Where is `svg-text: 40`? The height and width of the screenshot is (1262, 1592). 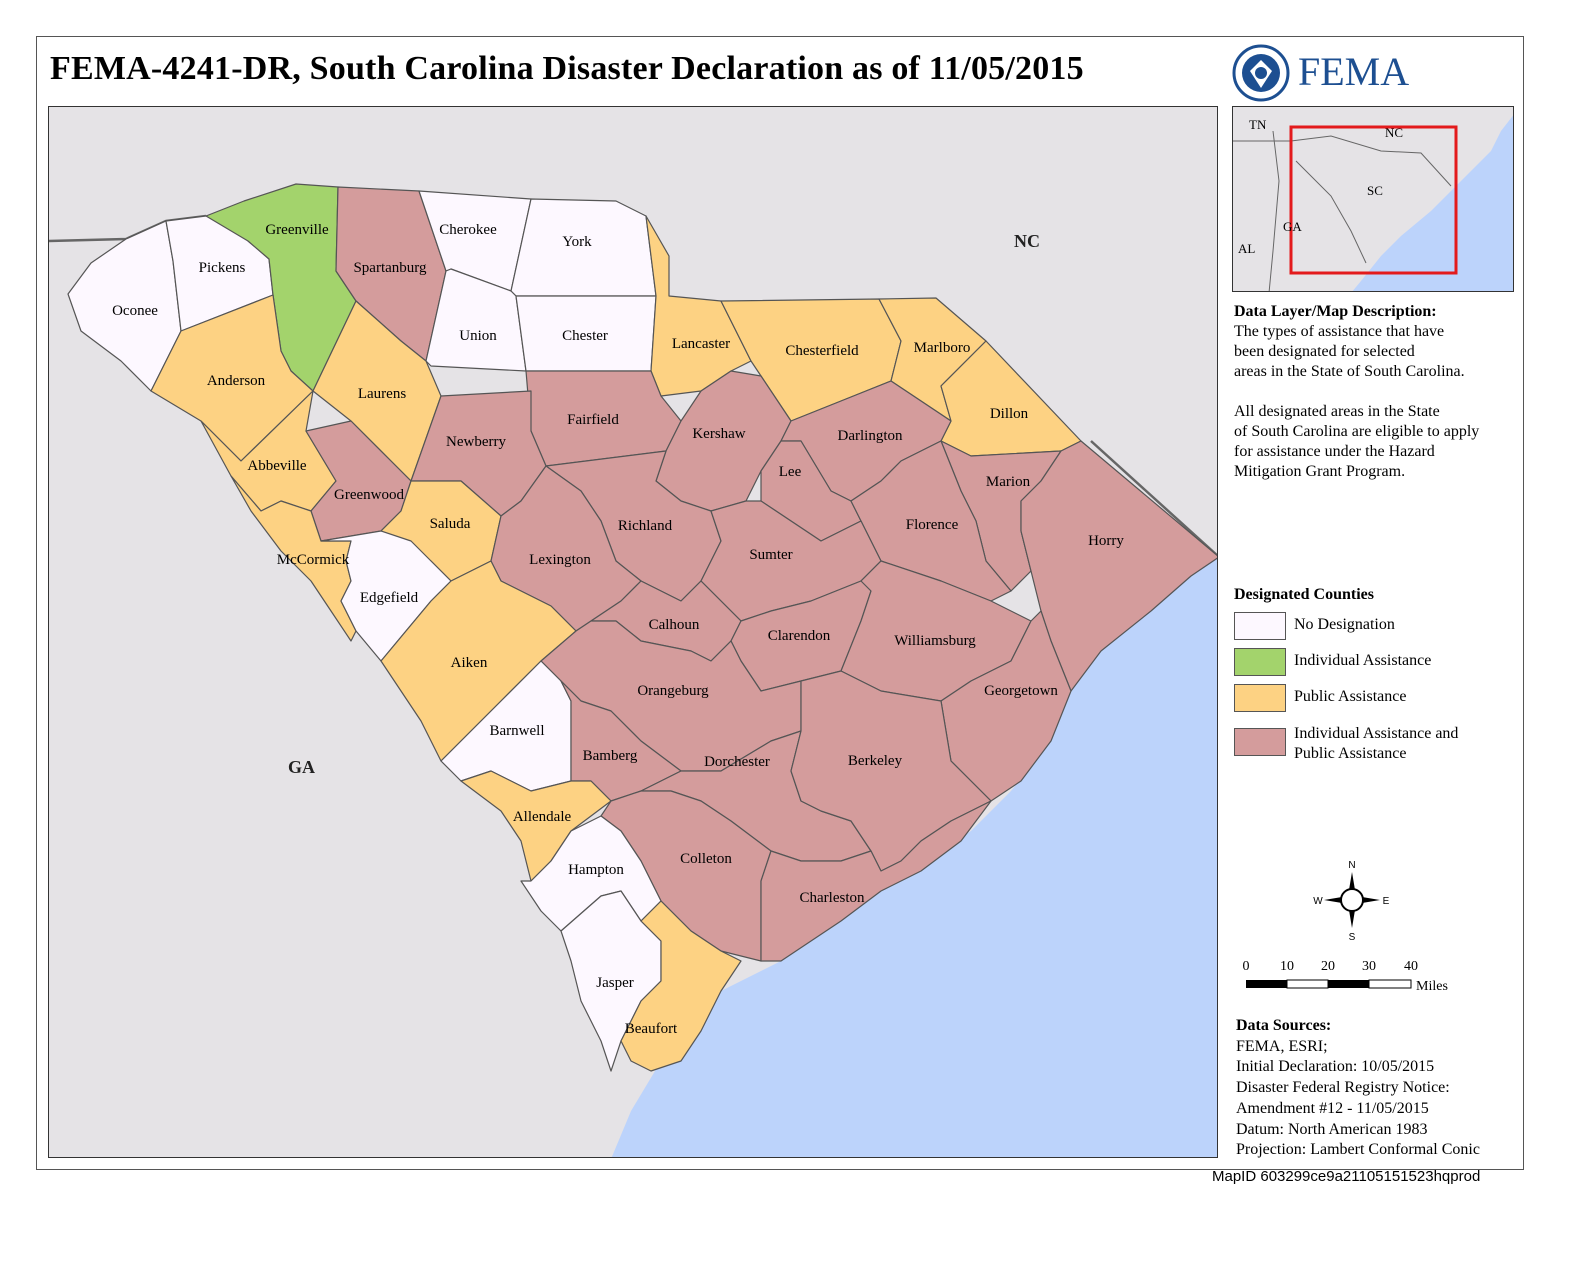
svg-text: 40 is located at coordinates (1411, 966).